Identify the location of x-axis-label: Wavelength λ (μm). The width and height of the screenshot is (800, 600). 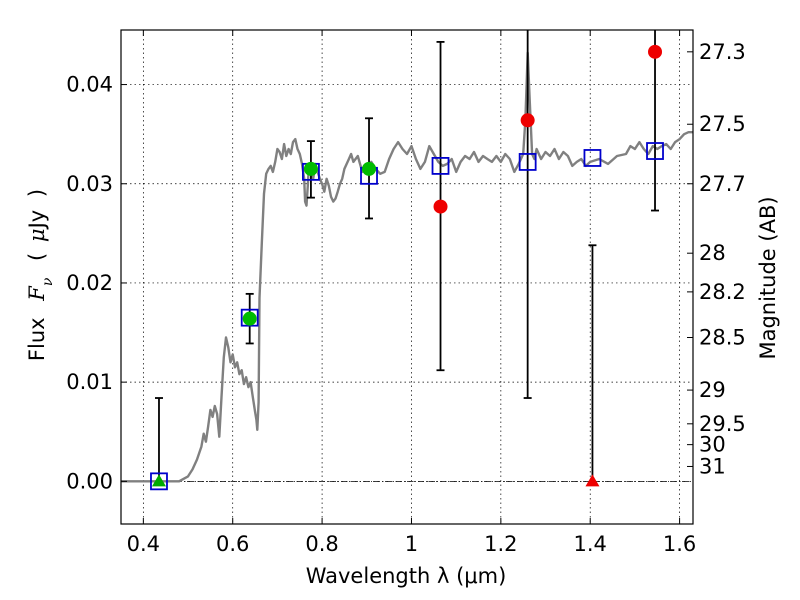
(406, 576).